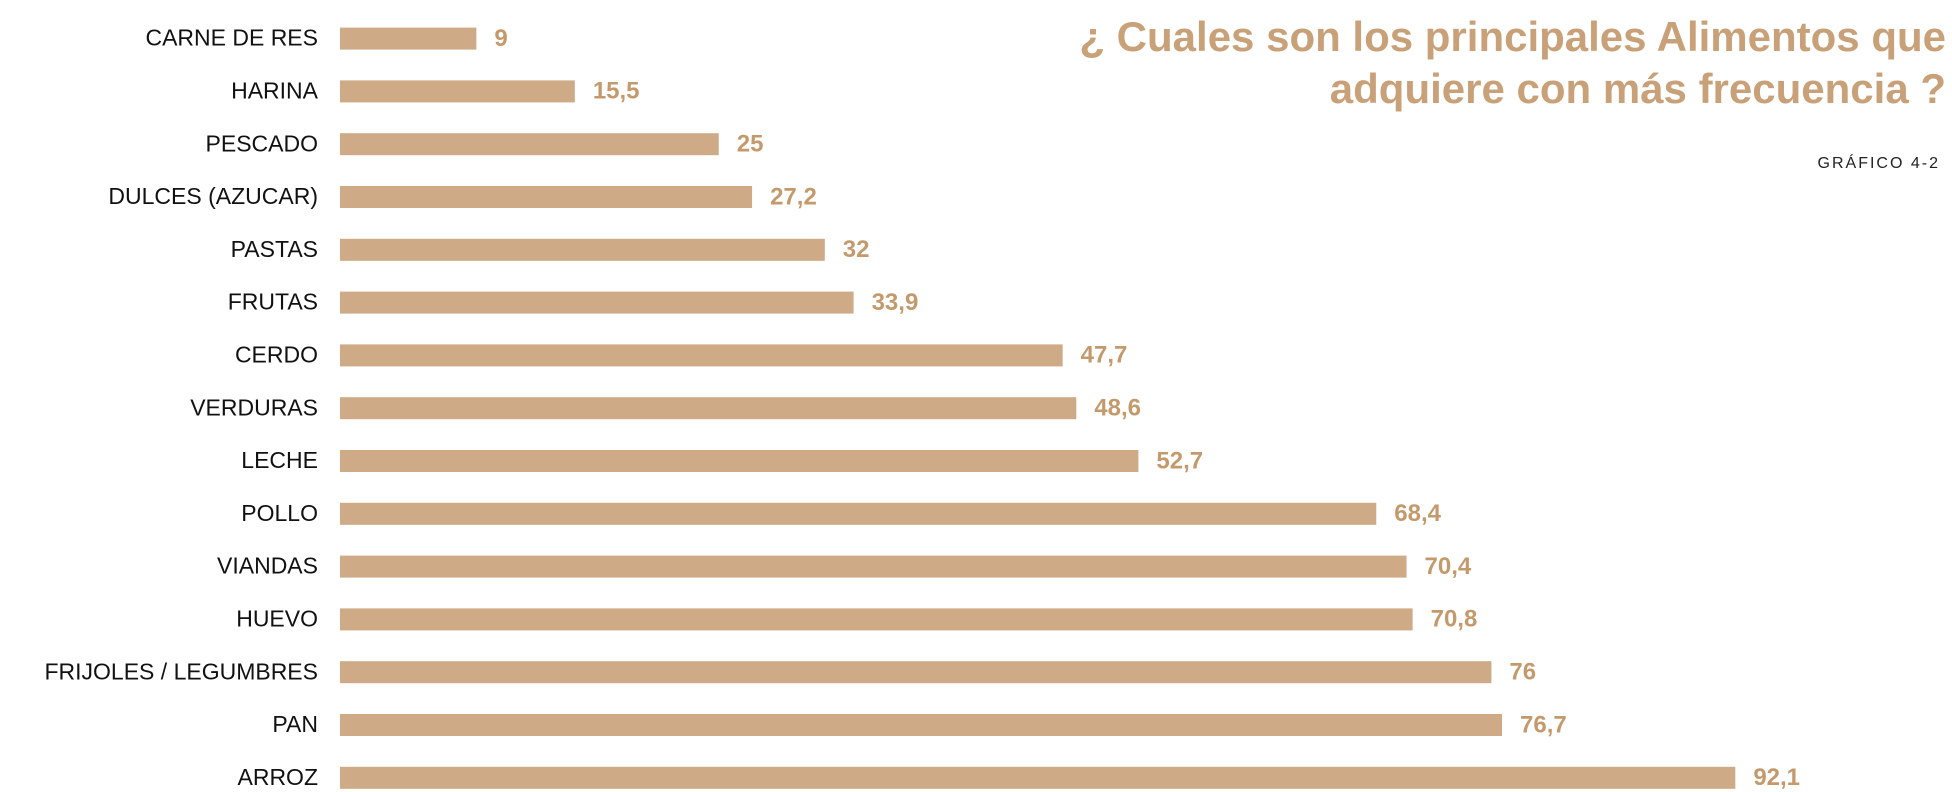 The height and width of the screenshot is (792, 1952). What do you see at coordinates (750, 144) in the screenshot?
I see `value-label: 25` at bounding box center [750, 144].